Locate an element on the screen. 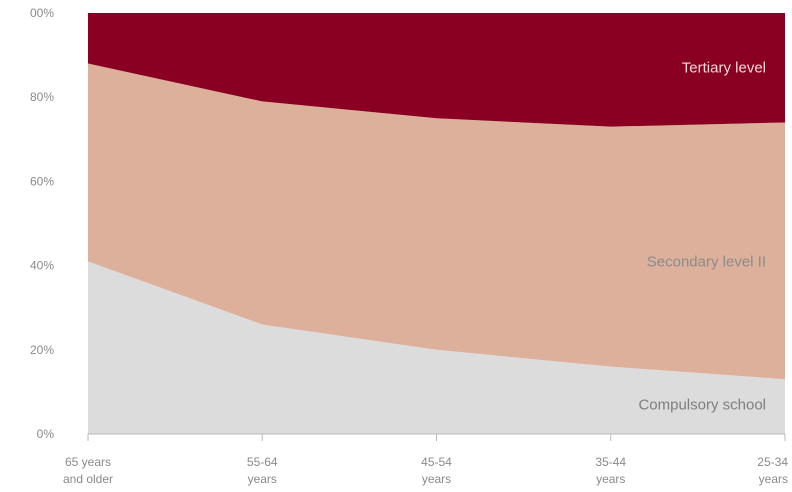 This screenshot has height=492, width=792. x-tick-label: 35-44 is located at coordinates (610, 462).